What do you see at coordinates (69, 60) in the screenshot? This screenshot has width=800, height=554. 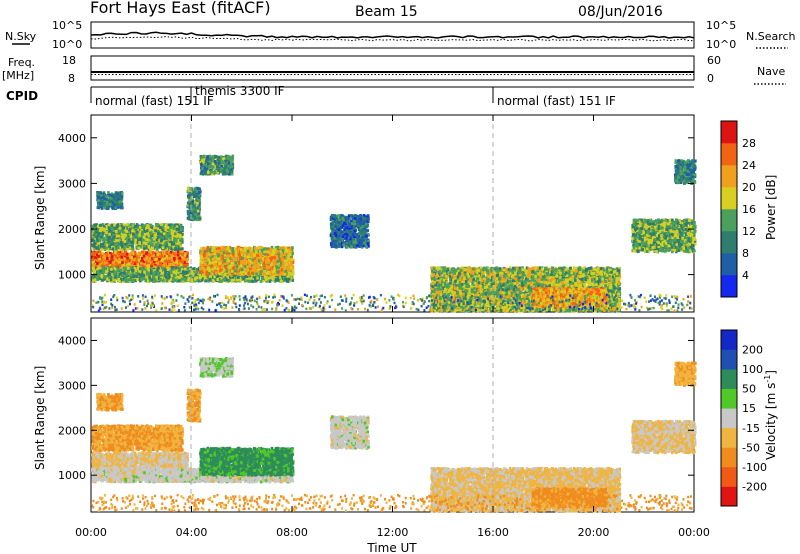 I see `freq-left-tick-top: 18` at bounding box center [69, 60].